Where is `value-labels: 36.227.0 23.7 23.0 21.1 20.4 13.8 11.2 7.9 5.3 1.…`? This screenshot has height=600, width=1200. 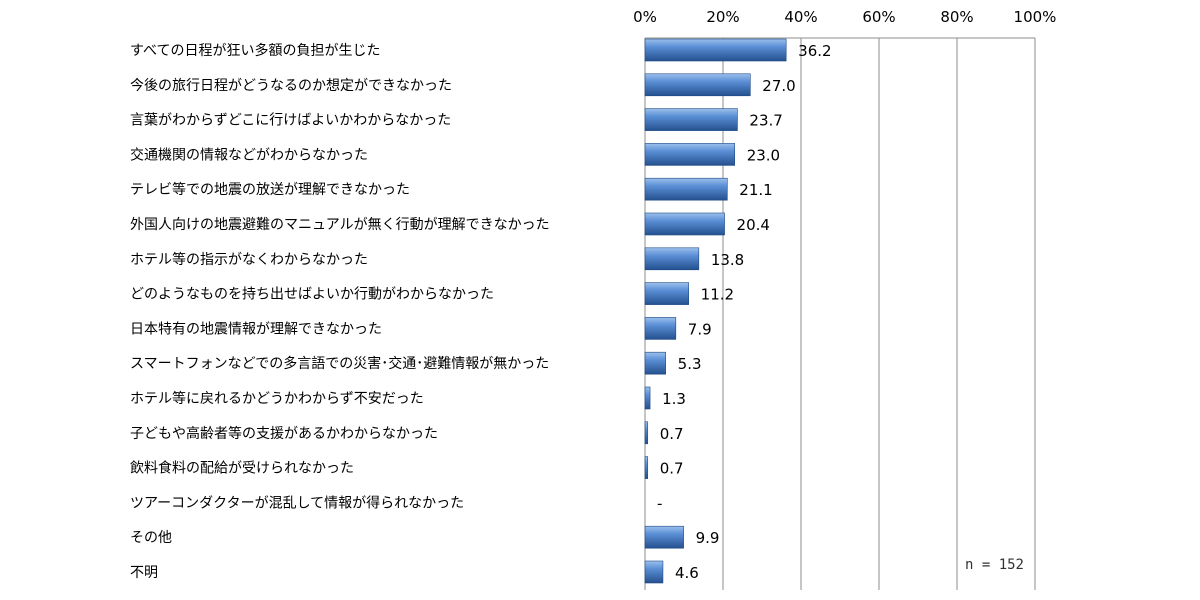 value-labels: 36.227.0 23.7 23.0 21.1 20.4 13.8 11.2 7.9 5.3 1.… is located at coordinates (744, 312).